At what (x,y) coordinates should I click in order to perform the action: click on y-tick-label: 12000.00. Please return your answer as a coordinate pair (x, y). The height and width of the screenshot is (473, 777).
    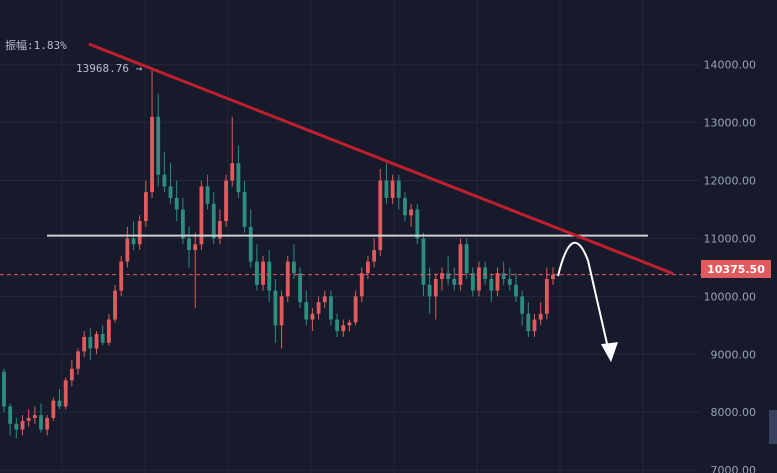
    Looking at the image, I should click on (730, 181).